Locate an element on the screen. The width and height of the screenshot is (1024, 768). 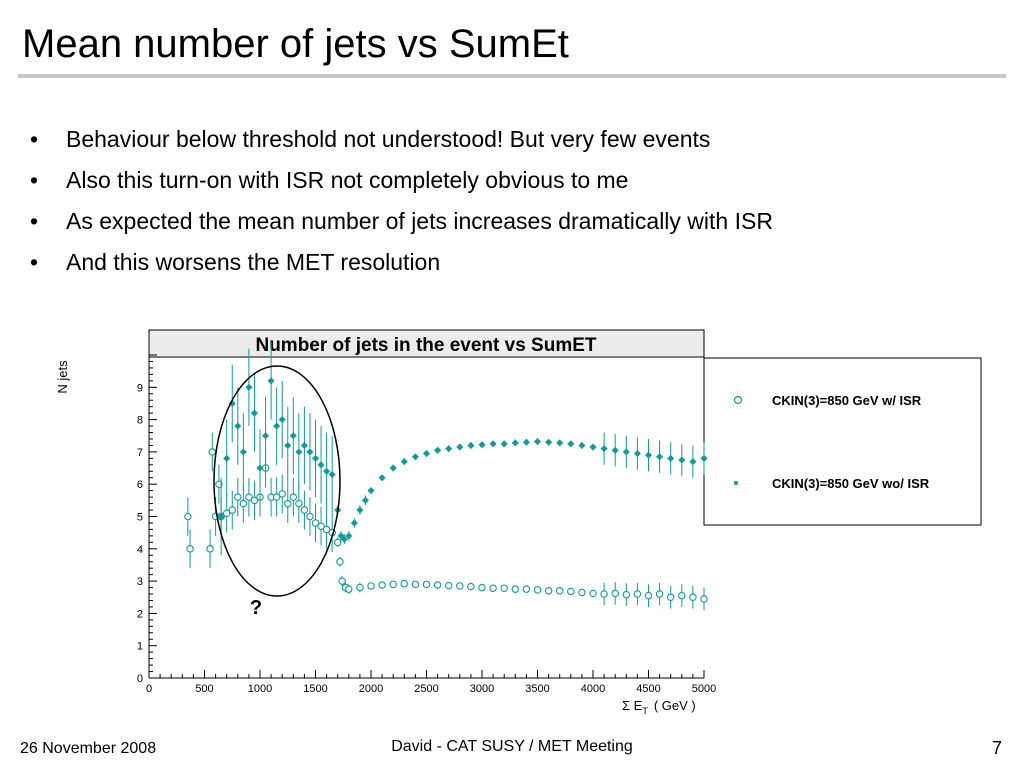
x-tick-label: 3000 is located at coordinates (482, 689).